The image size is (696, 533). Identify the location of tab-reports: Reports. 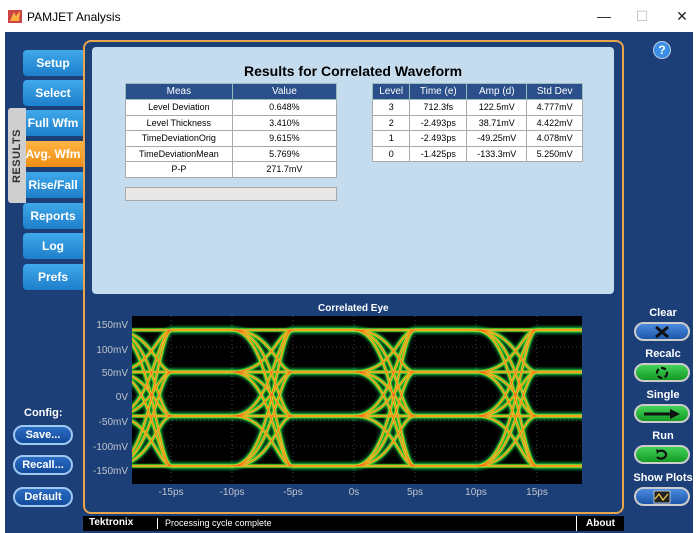
(53, 216).